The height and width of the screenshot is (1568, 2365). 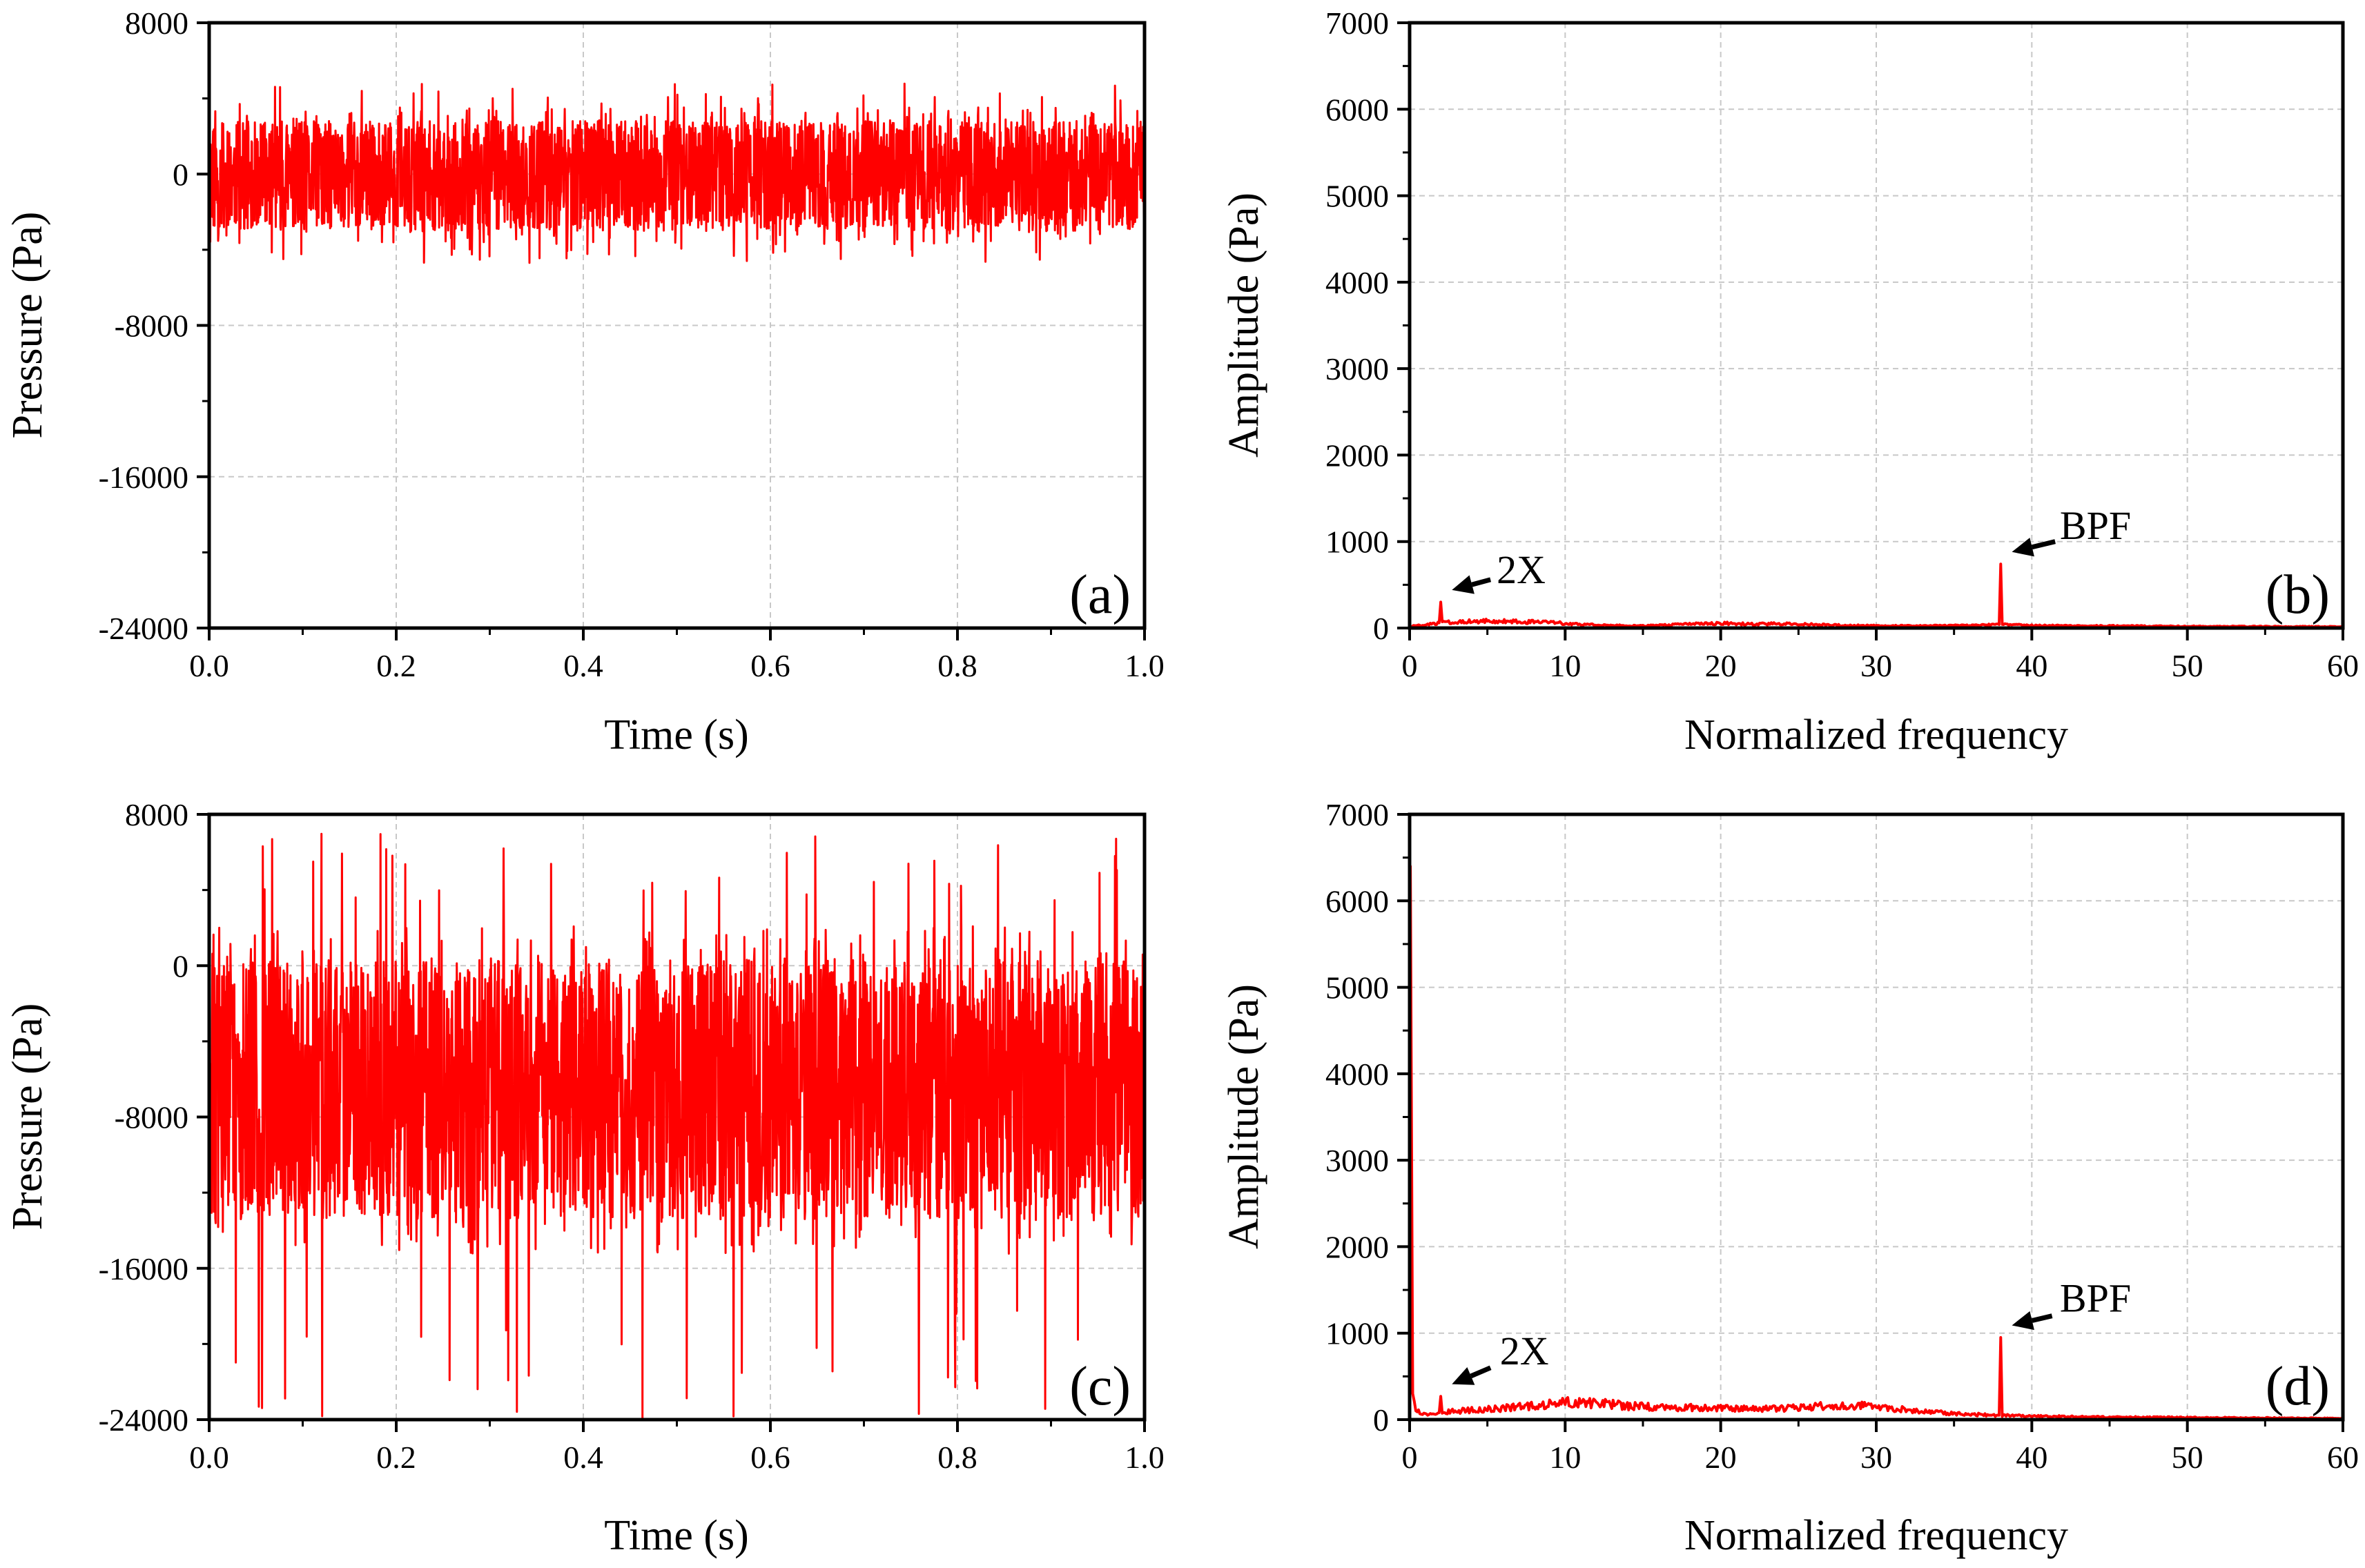 I want to click on panel-label: (d), so click(x=2298, y=1386).